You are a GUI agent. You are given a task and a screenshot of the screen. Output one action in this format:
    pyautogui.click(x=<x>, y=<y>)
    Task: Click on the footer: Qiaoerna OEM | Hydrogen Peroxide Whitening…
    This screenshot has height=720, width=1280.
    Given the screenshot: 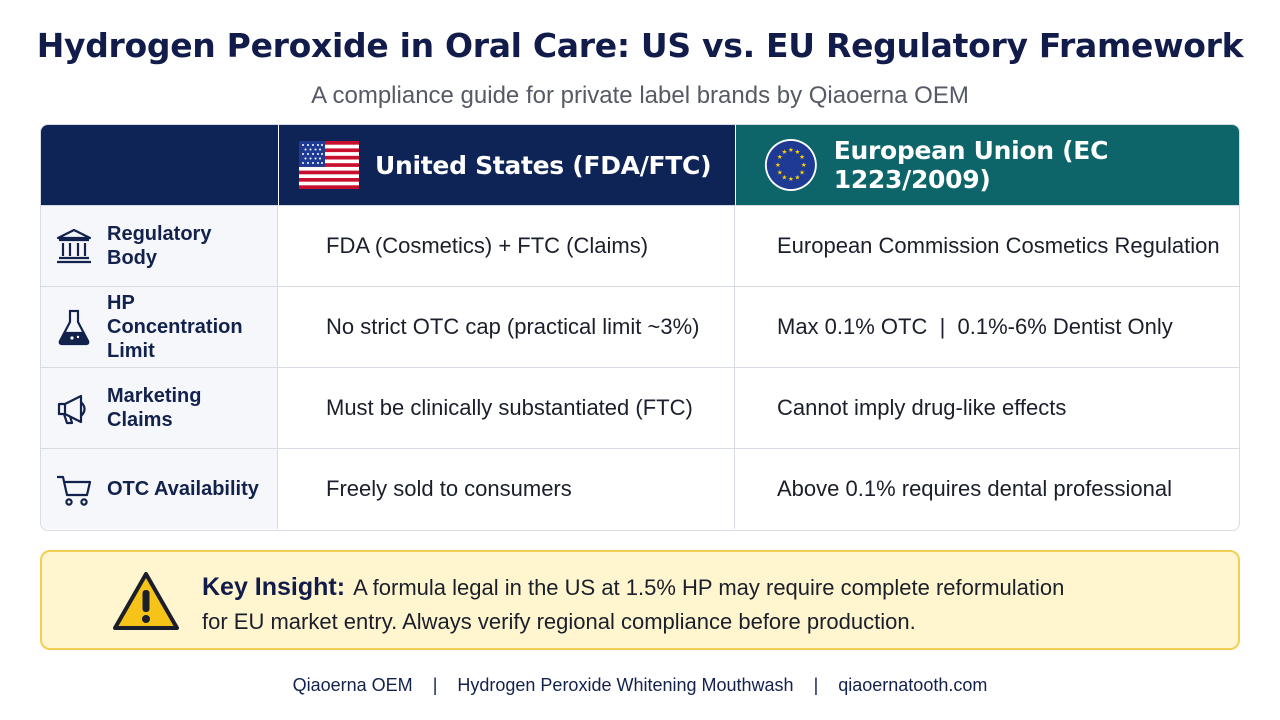 What is the action you would take?
    pyautogui.click(x=640, y=685)
    